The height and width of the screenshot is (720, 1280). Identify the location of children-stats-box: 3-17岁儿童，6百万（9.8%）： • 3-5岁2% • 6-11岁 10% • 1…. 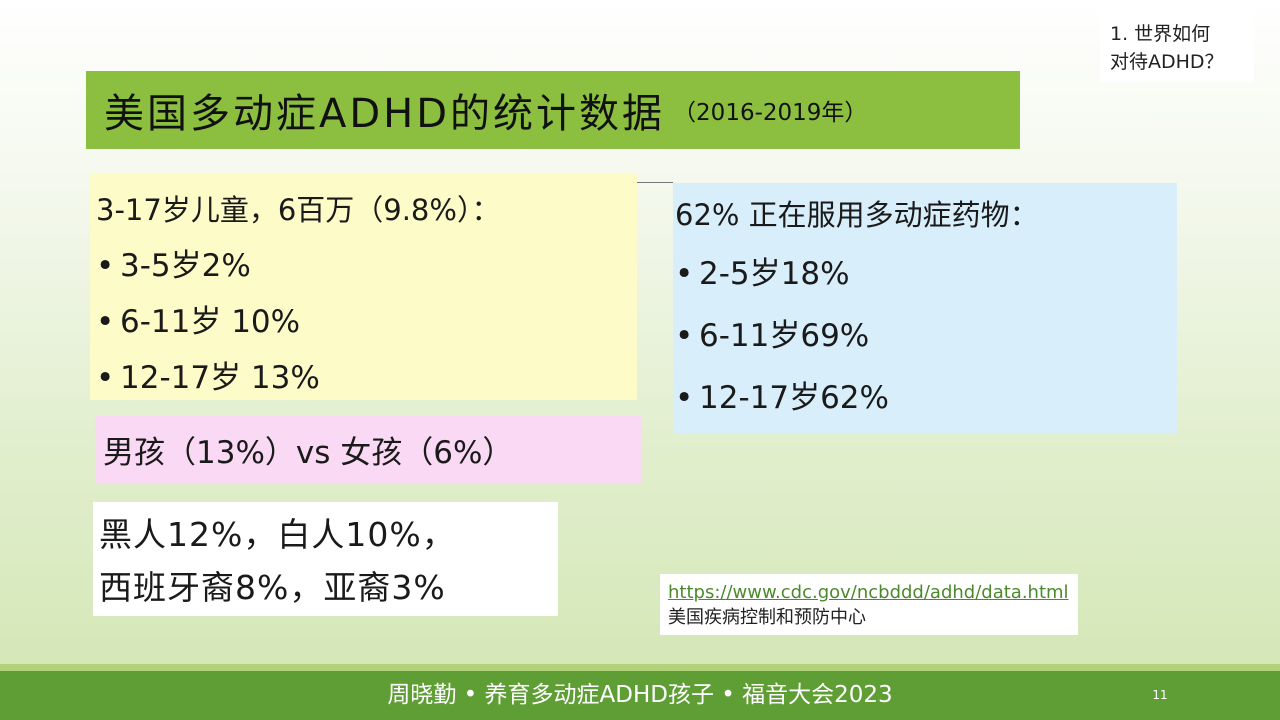
(363, 287).